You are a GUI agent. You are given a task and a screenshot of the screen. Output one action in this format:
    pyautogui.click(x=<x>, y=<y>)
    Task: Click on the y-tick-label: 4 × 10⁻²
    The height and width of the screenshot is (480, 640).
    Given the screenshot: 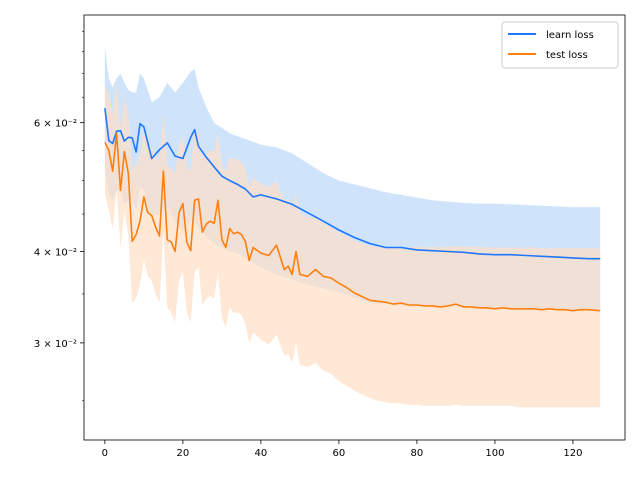 What is the action you would take?
    pyautogui.click(x=55, y=252)
    